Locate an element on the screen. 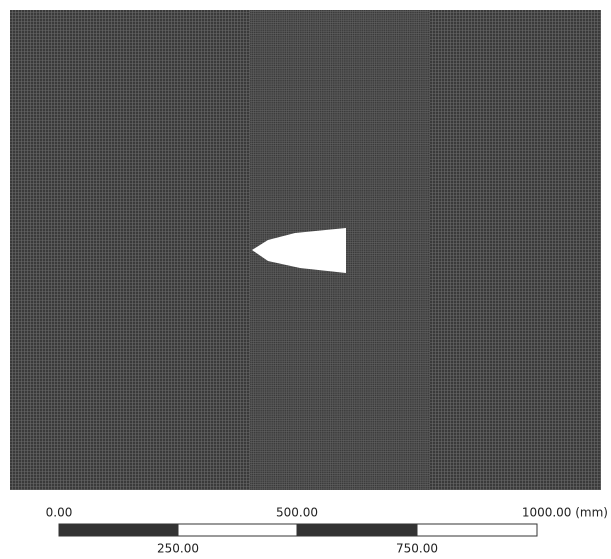  scale-bar: 0.00 500.00 1000.00 (mm) 250.00 750.00 is located at coordinates (327, 531).